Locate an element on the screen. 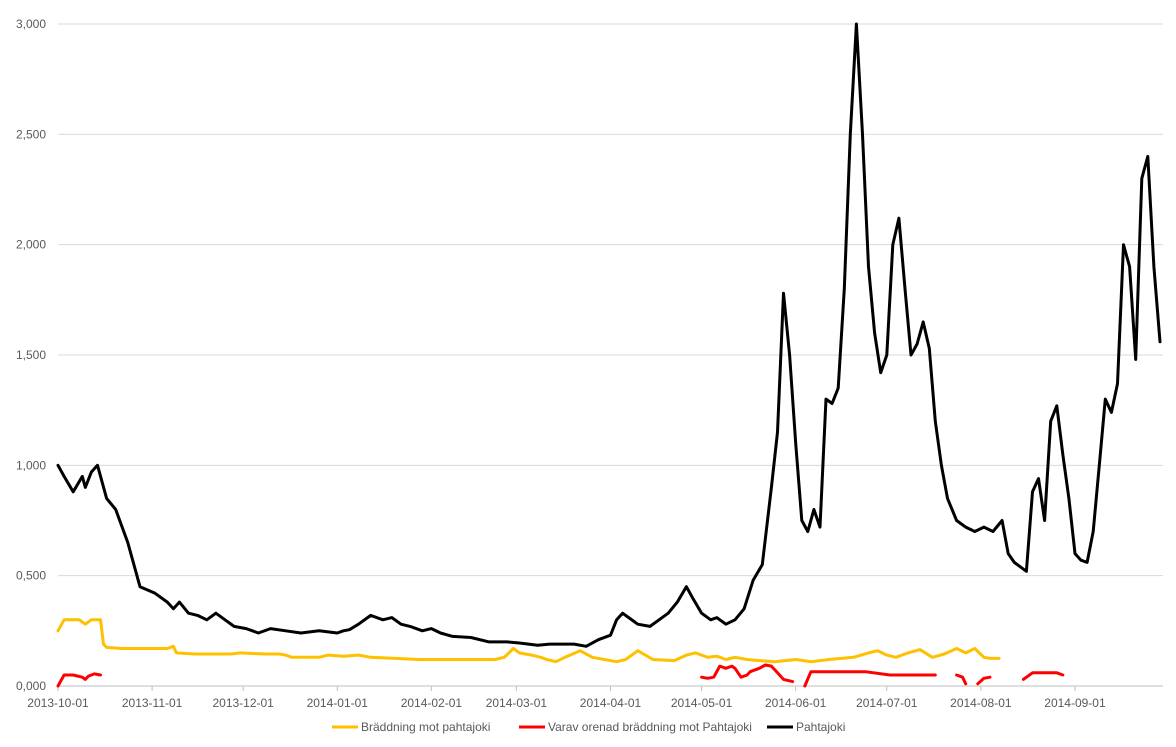  y-tick-label: 2,000 is located at coordinates (31, 245).